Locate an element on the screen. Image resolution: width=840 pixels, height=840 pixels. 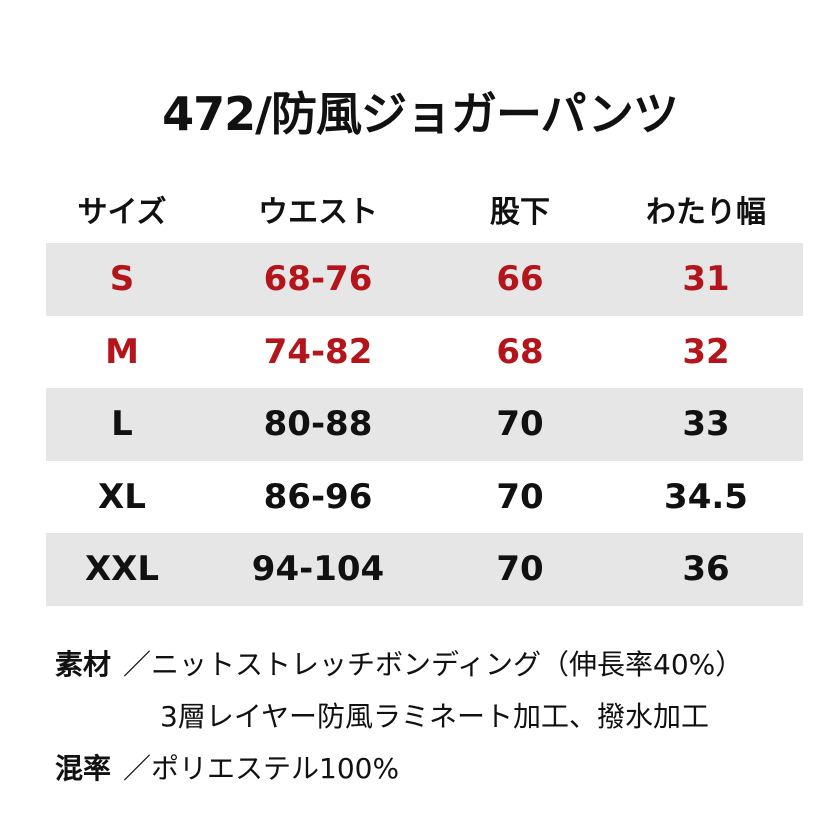
header-row: サイズ ウエスト 股下 わたり幅 is located at coordinates (424, 209).